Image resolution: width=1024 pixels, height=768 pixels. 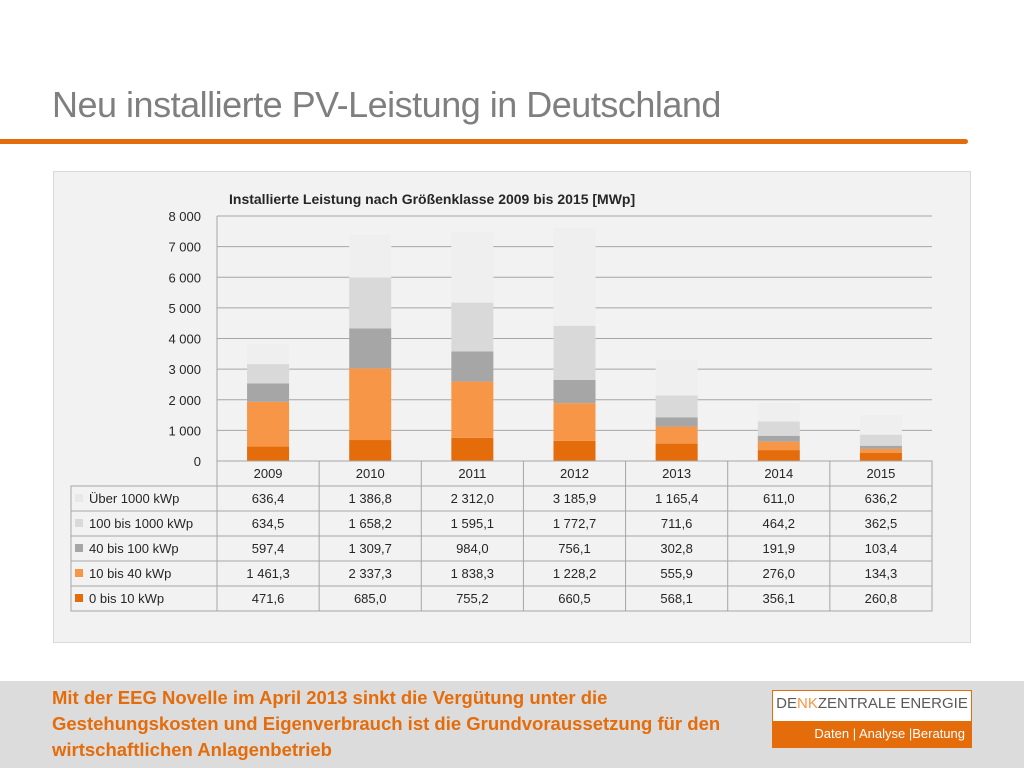 I want to click on table-value: 711,6, so click(x=677, y=523).